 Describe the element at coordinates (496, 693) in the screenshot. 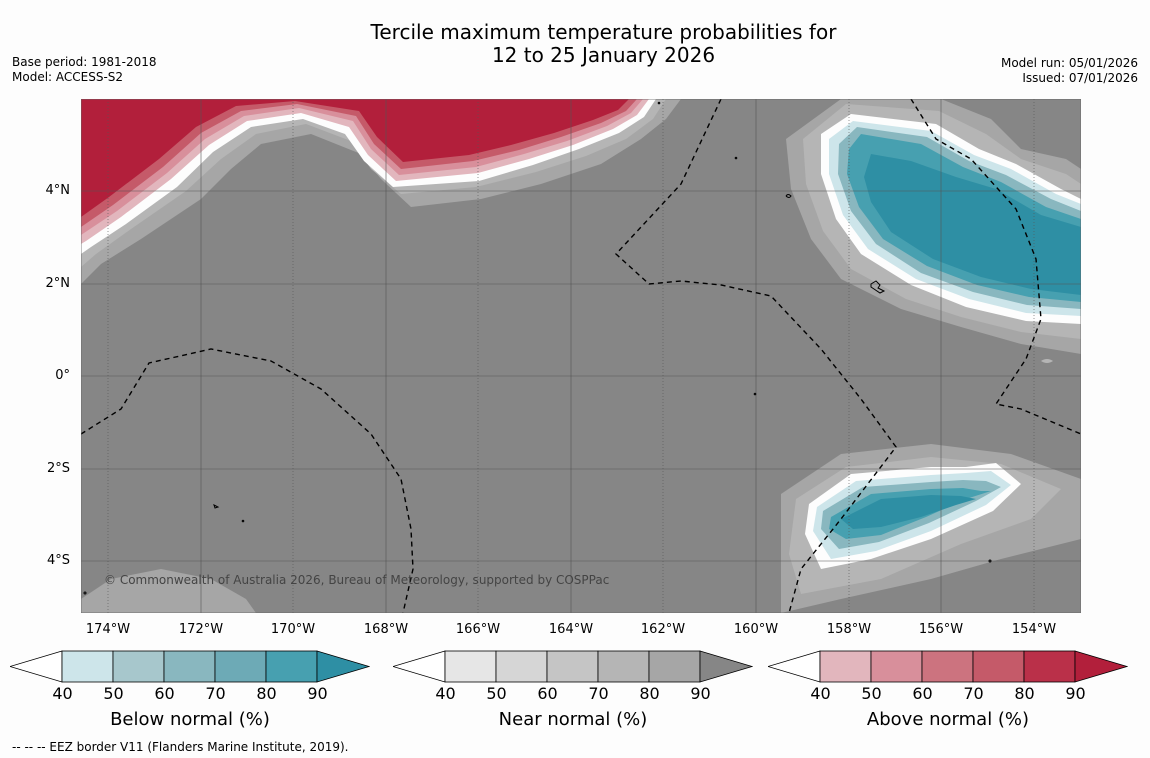

I see `colorbar-near-tick-label: 50` at that location.